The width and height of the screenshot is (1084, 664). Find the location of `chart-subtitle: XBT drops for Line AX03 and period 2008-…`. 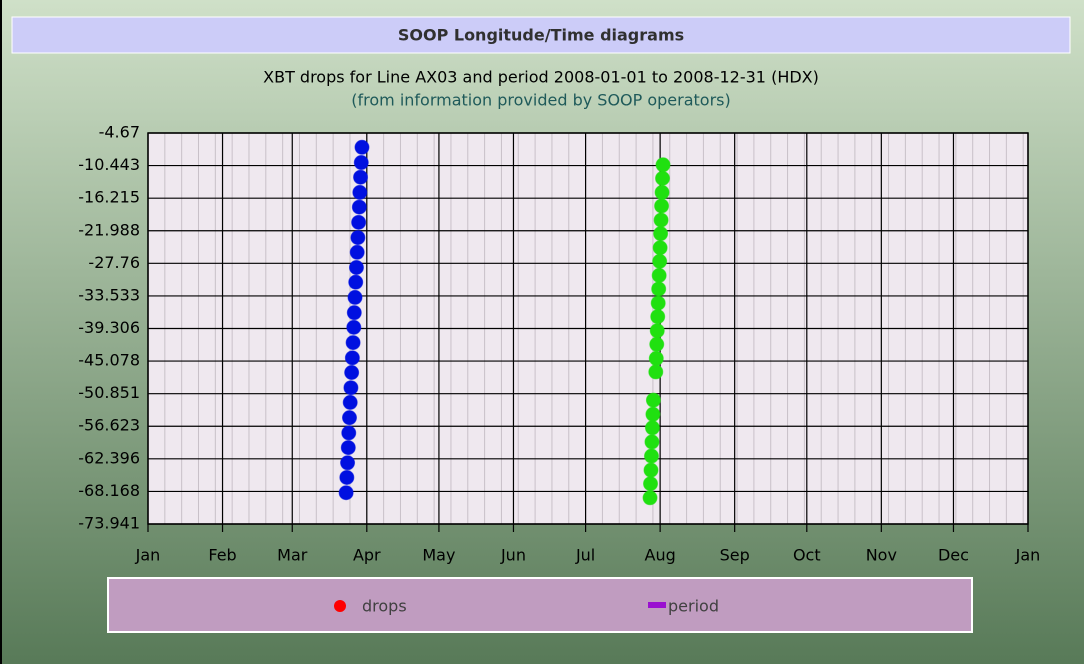

chart-subtitle: XBT drops for Line AX03 and period 2008-… is located at coordinates (541, 77).